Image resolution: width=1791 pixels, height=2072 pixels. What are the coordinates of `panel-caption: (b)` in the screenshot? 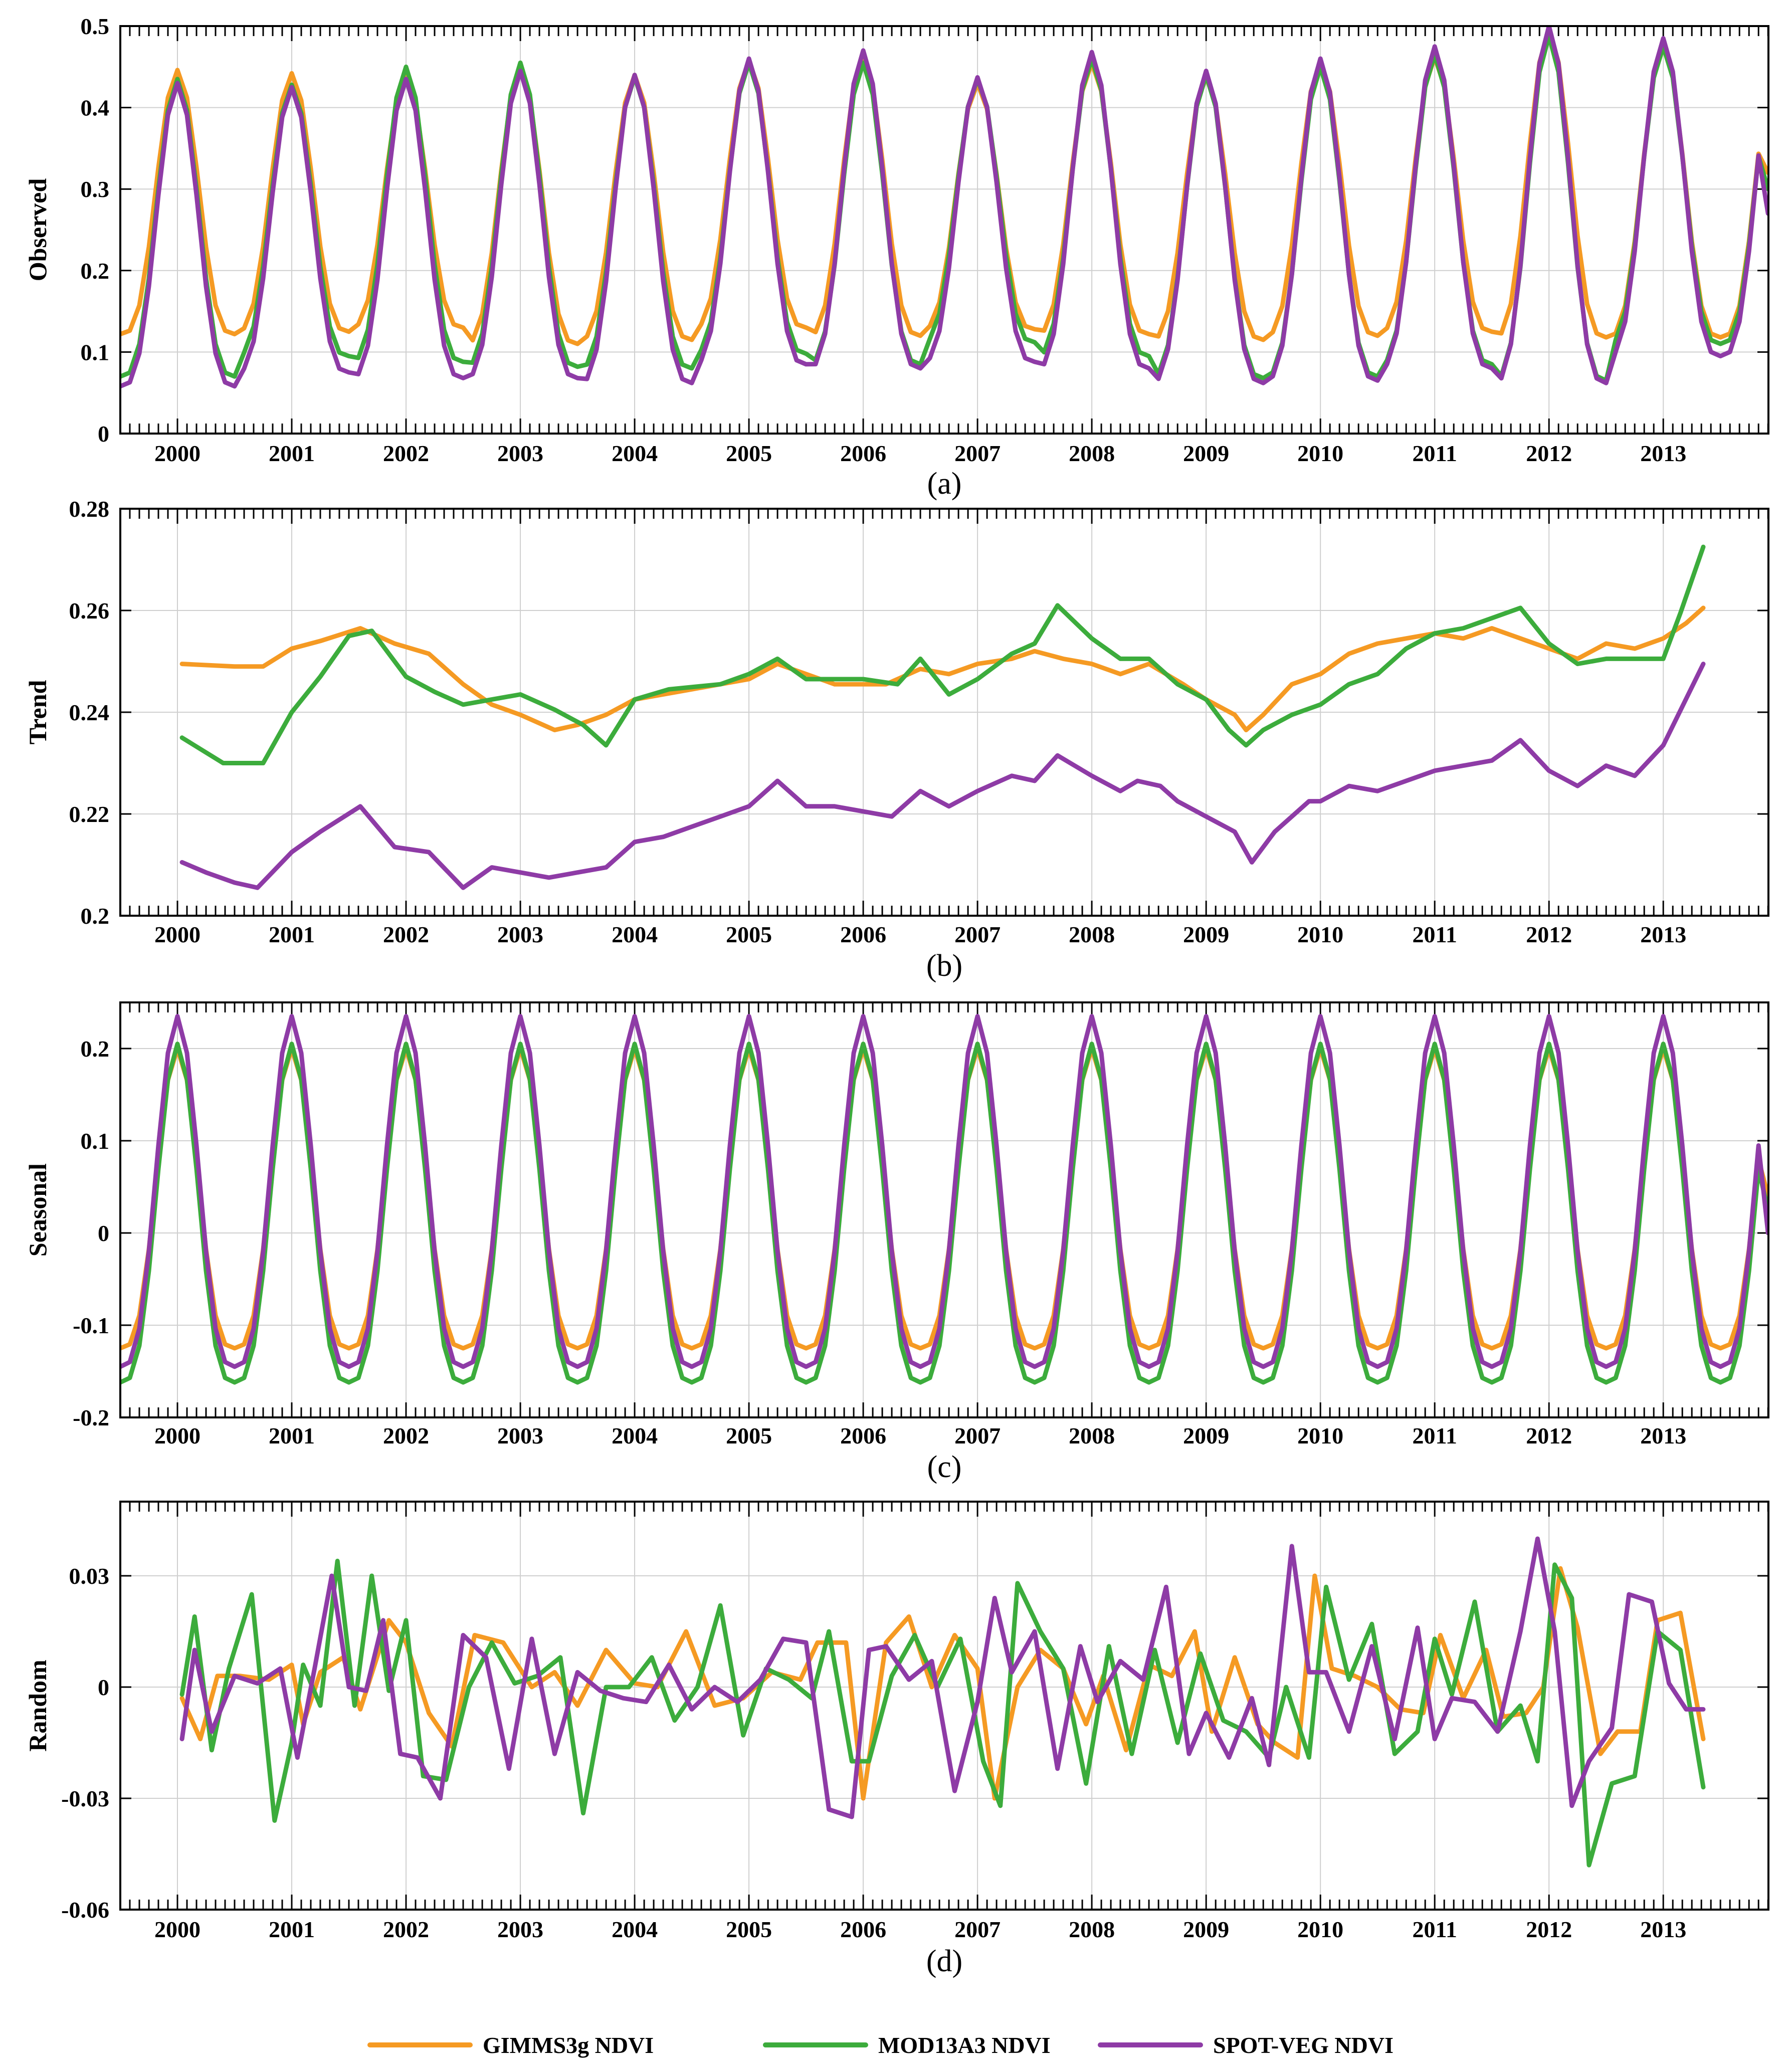 It's located at (944, 966).